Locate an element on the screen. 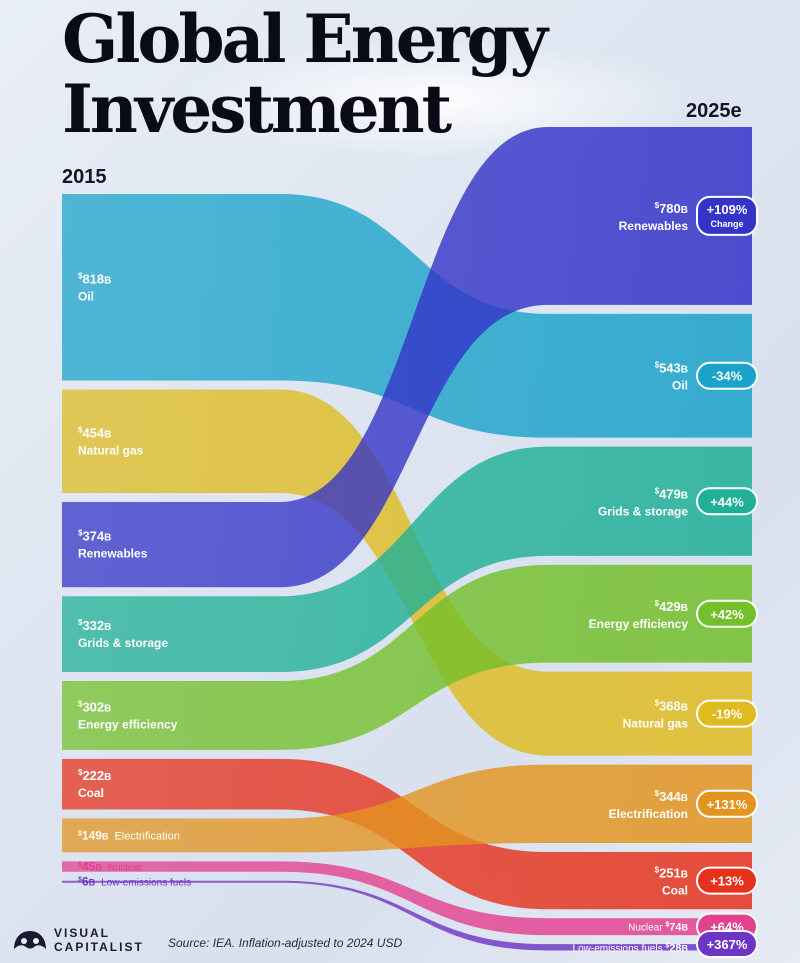 The image size is (800, 963). change-value-electrification: +131% is located at coordinates (727, 804).